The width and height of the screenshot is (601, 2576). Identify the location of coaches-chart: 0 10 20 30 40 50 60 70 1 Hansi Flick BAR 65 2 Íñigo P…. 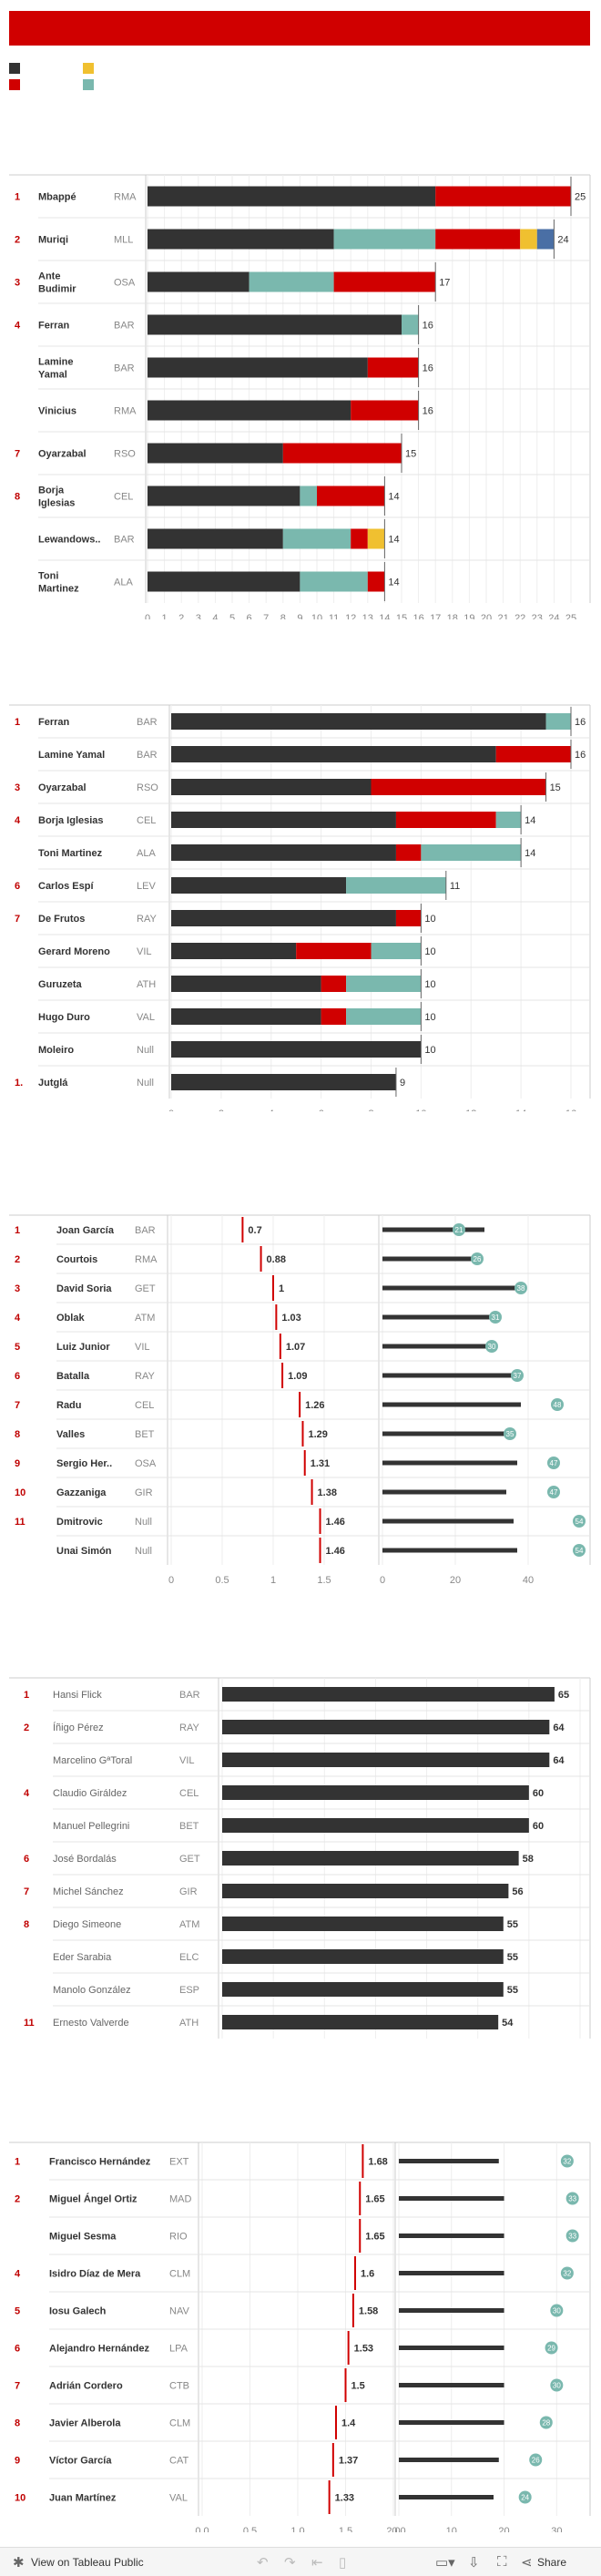
(300, 1863).